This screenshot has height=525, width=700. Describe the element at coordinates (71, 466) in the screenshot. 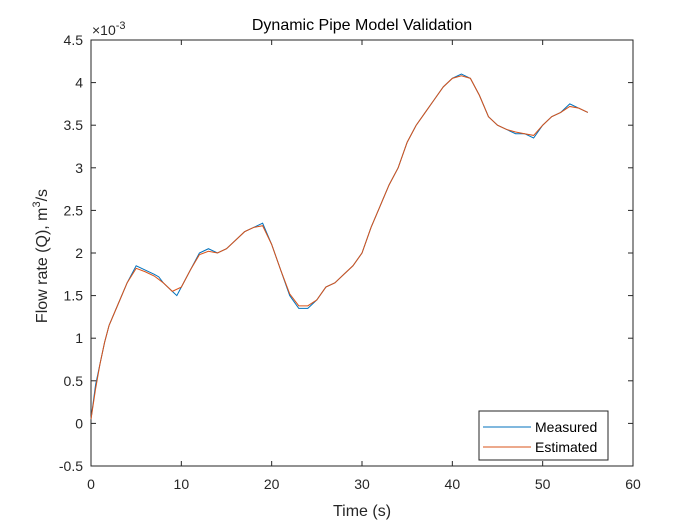

I see `y-tick-label: -0.5` at that location.